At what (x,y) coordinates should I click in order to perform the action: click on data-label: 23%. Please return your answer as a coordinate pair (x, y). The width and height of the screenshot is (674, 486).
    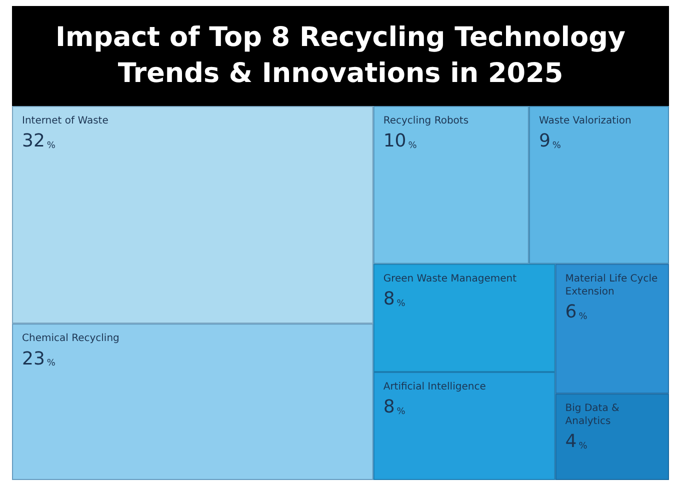
    Looking at the image, I should click on (39, 359).